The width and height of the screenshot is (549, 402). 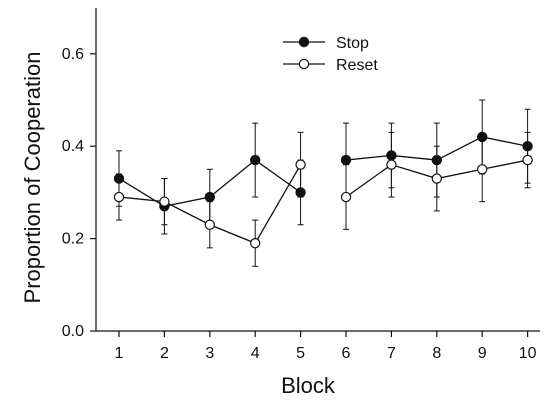 What do you see at coordinates (73, 54) in the screenshot?
I see `y-tick-label: 0.6` at bounding box center [73, 54].